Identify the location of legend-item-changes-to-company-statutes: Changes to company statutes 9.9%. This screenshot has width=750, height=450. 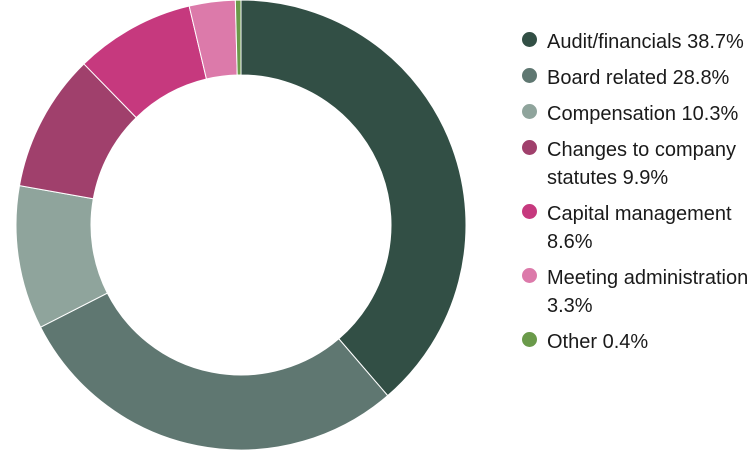
(635, 164).